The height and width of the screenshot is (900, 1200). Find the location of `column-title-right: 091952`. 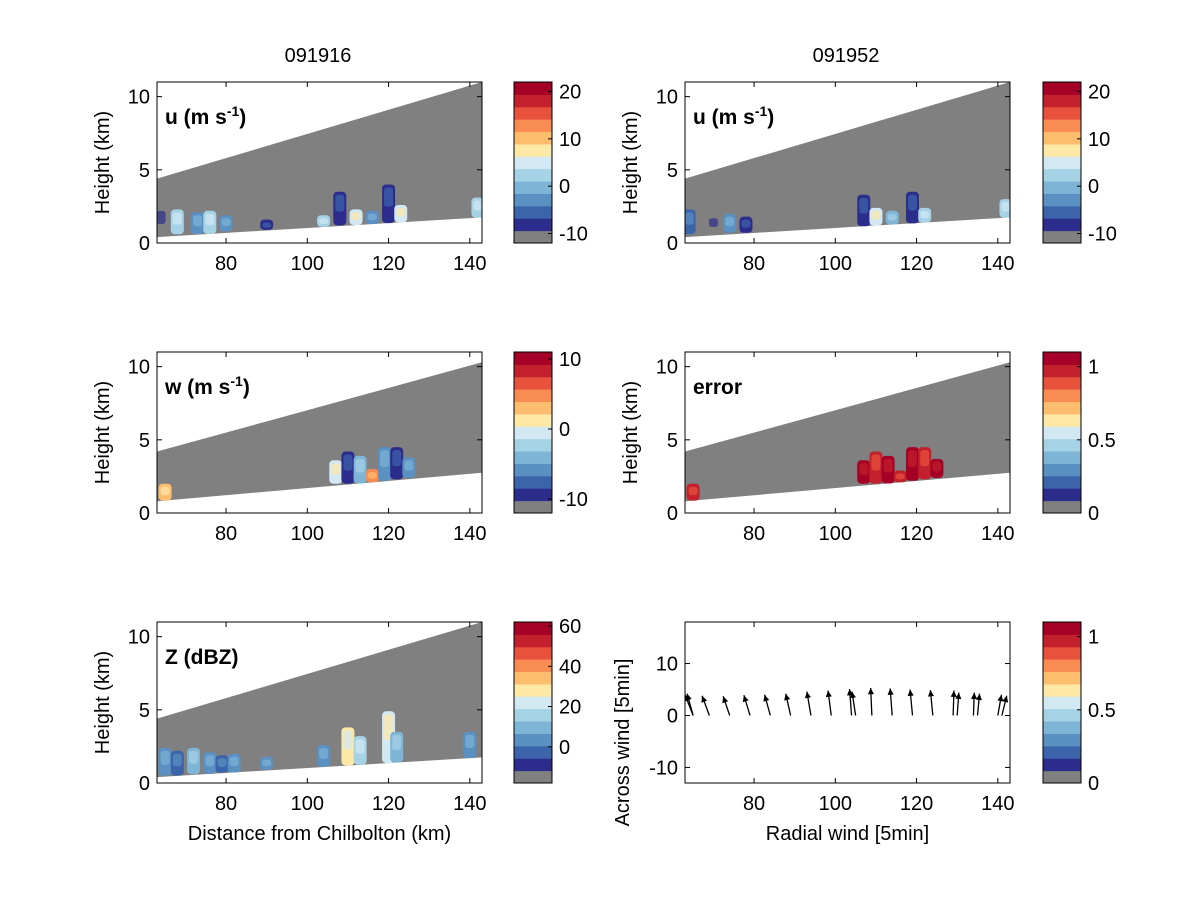

column-title-right: 091952 is located at coordinates (846, 56).